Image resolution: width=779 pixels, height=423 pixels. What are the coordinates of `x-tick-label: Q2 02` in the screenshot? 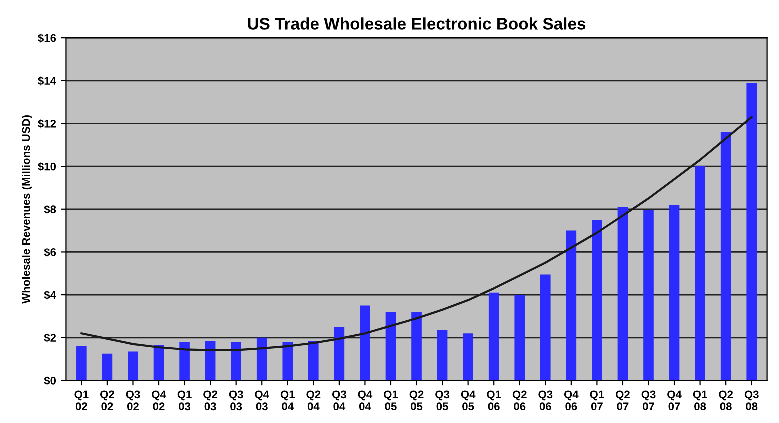 It's located at (107, 400).